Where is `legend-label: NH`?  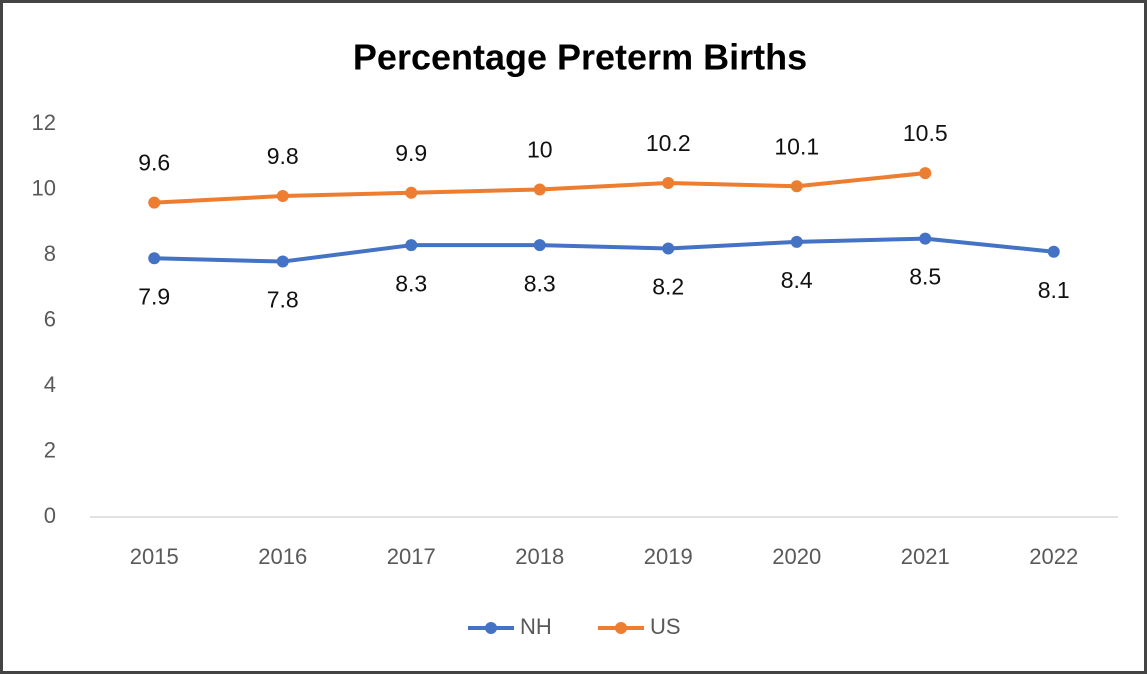
legend-label: NH is located at coordinates (536, 626).